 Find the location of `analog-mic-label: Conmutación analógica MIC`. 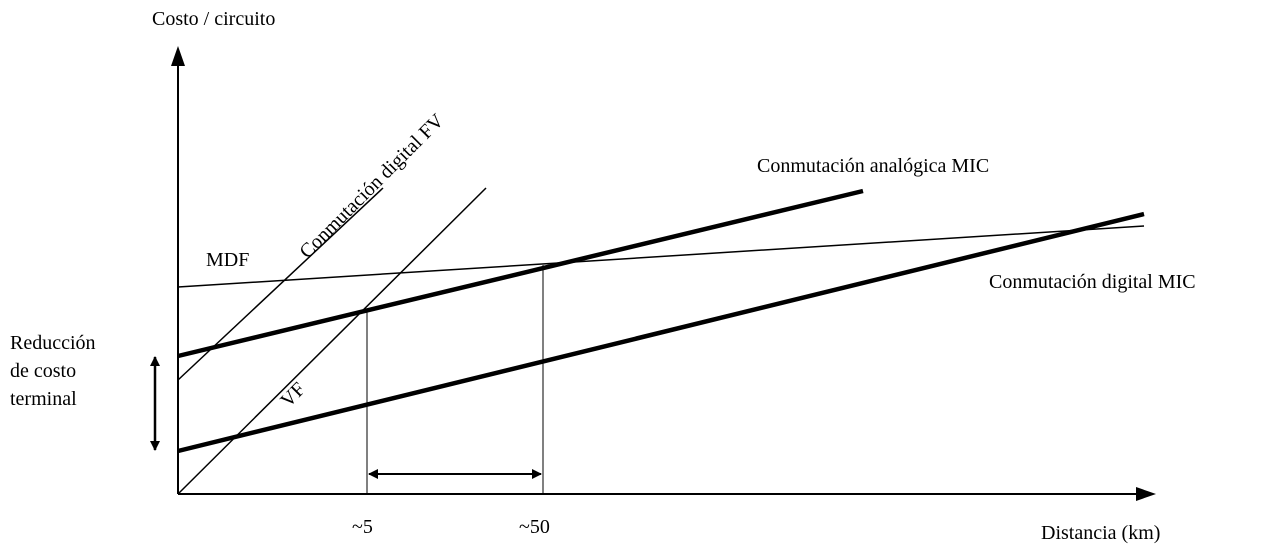

analog-mic-label: Conmutación analógica MIC is located at coordinates (873, 166).